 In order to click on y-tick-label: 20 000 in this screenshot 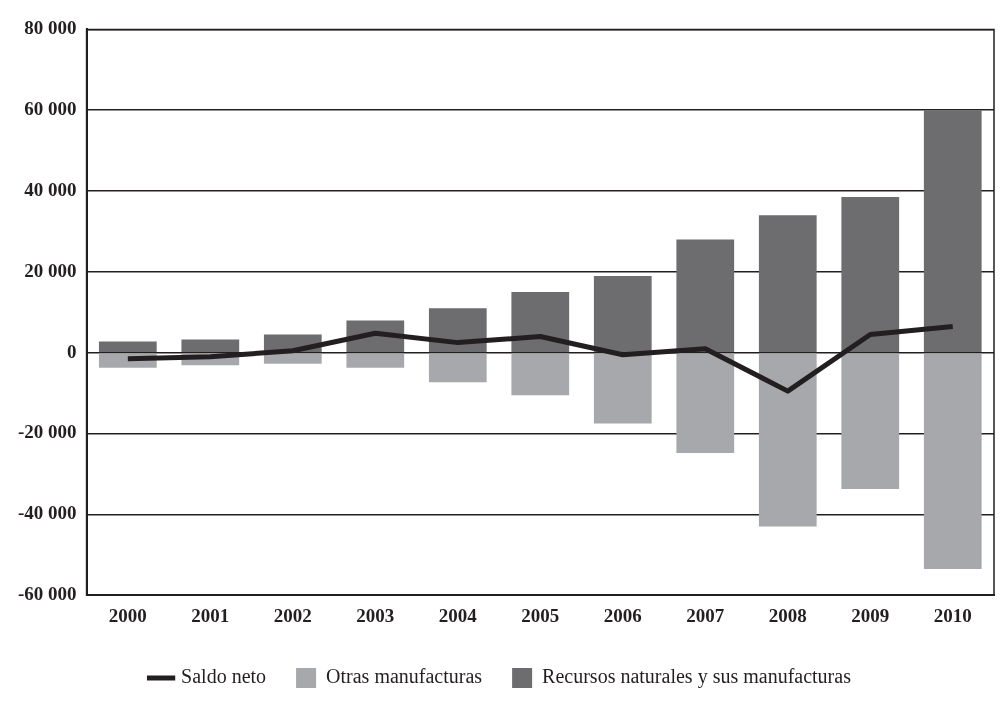, I will do `click(50, 270)`.